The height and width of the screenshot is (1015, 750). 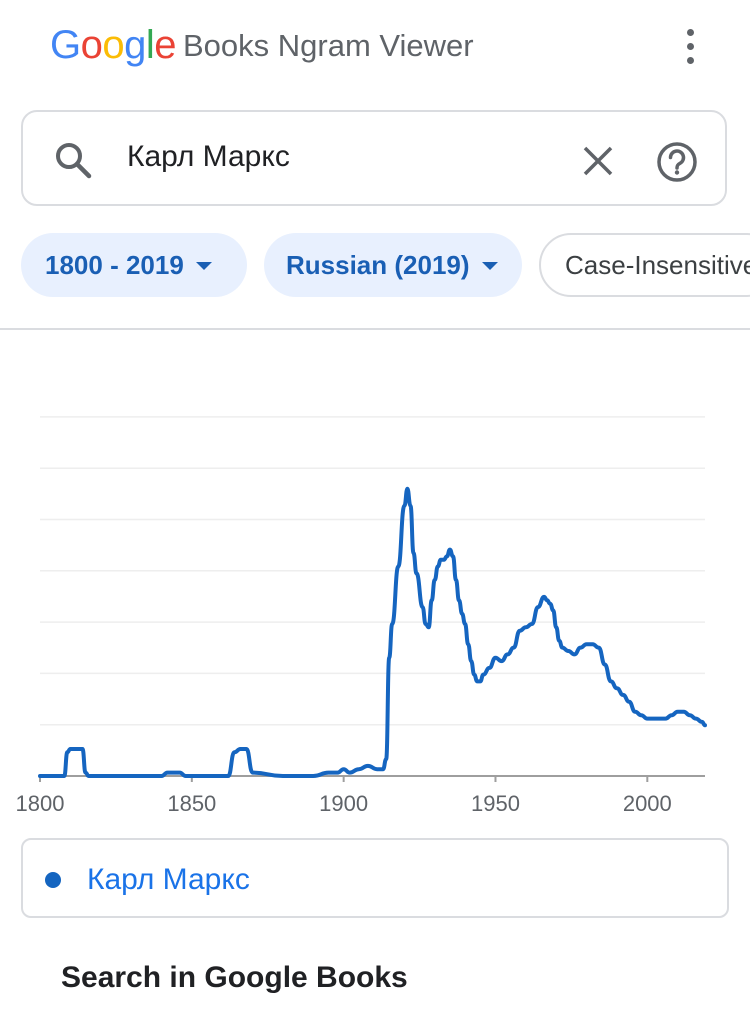 What do you see at coordinates (114, 265) in the screenshot?
I see `year-range-label: 1800 - 2019` at bounding box center [114, 265].